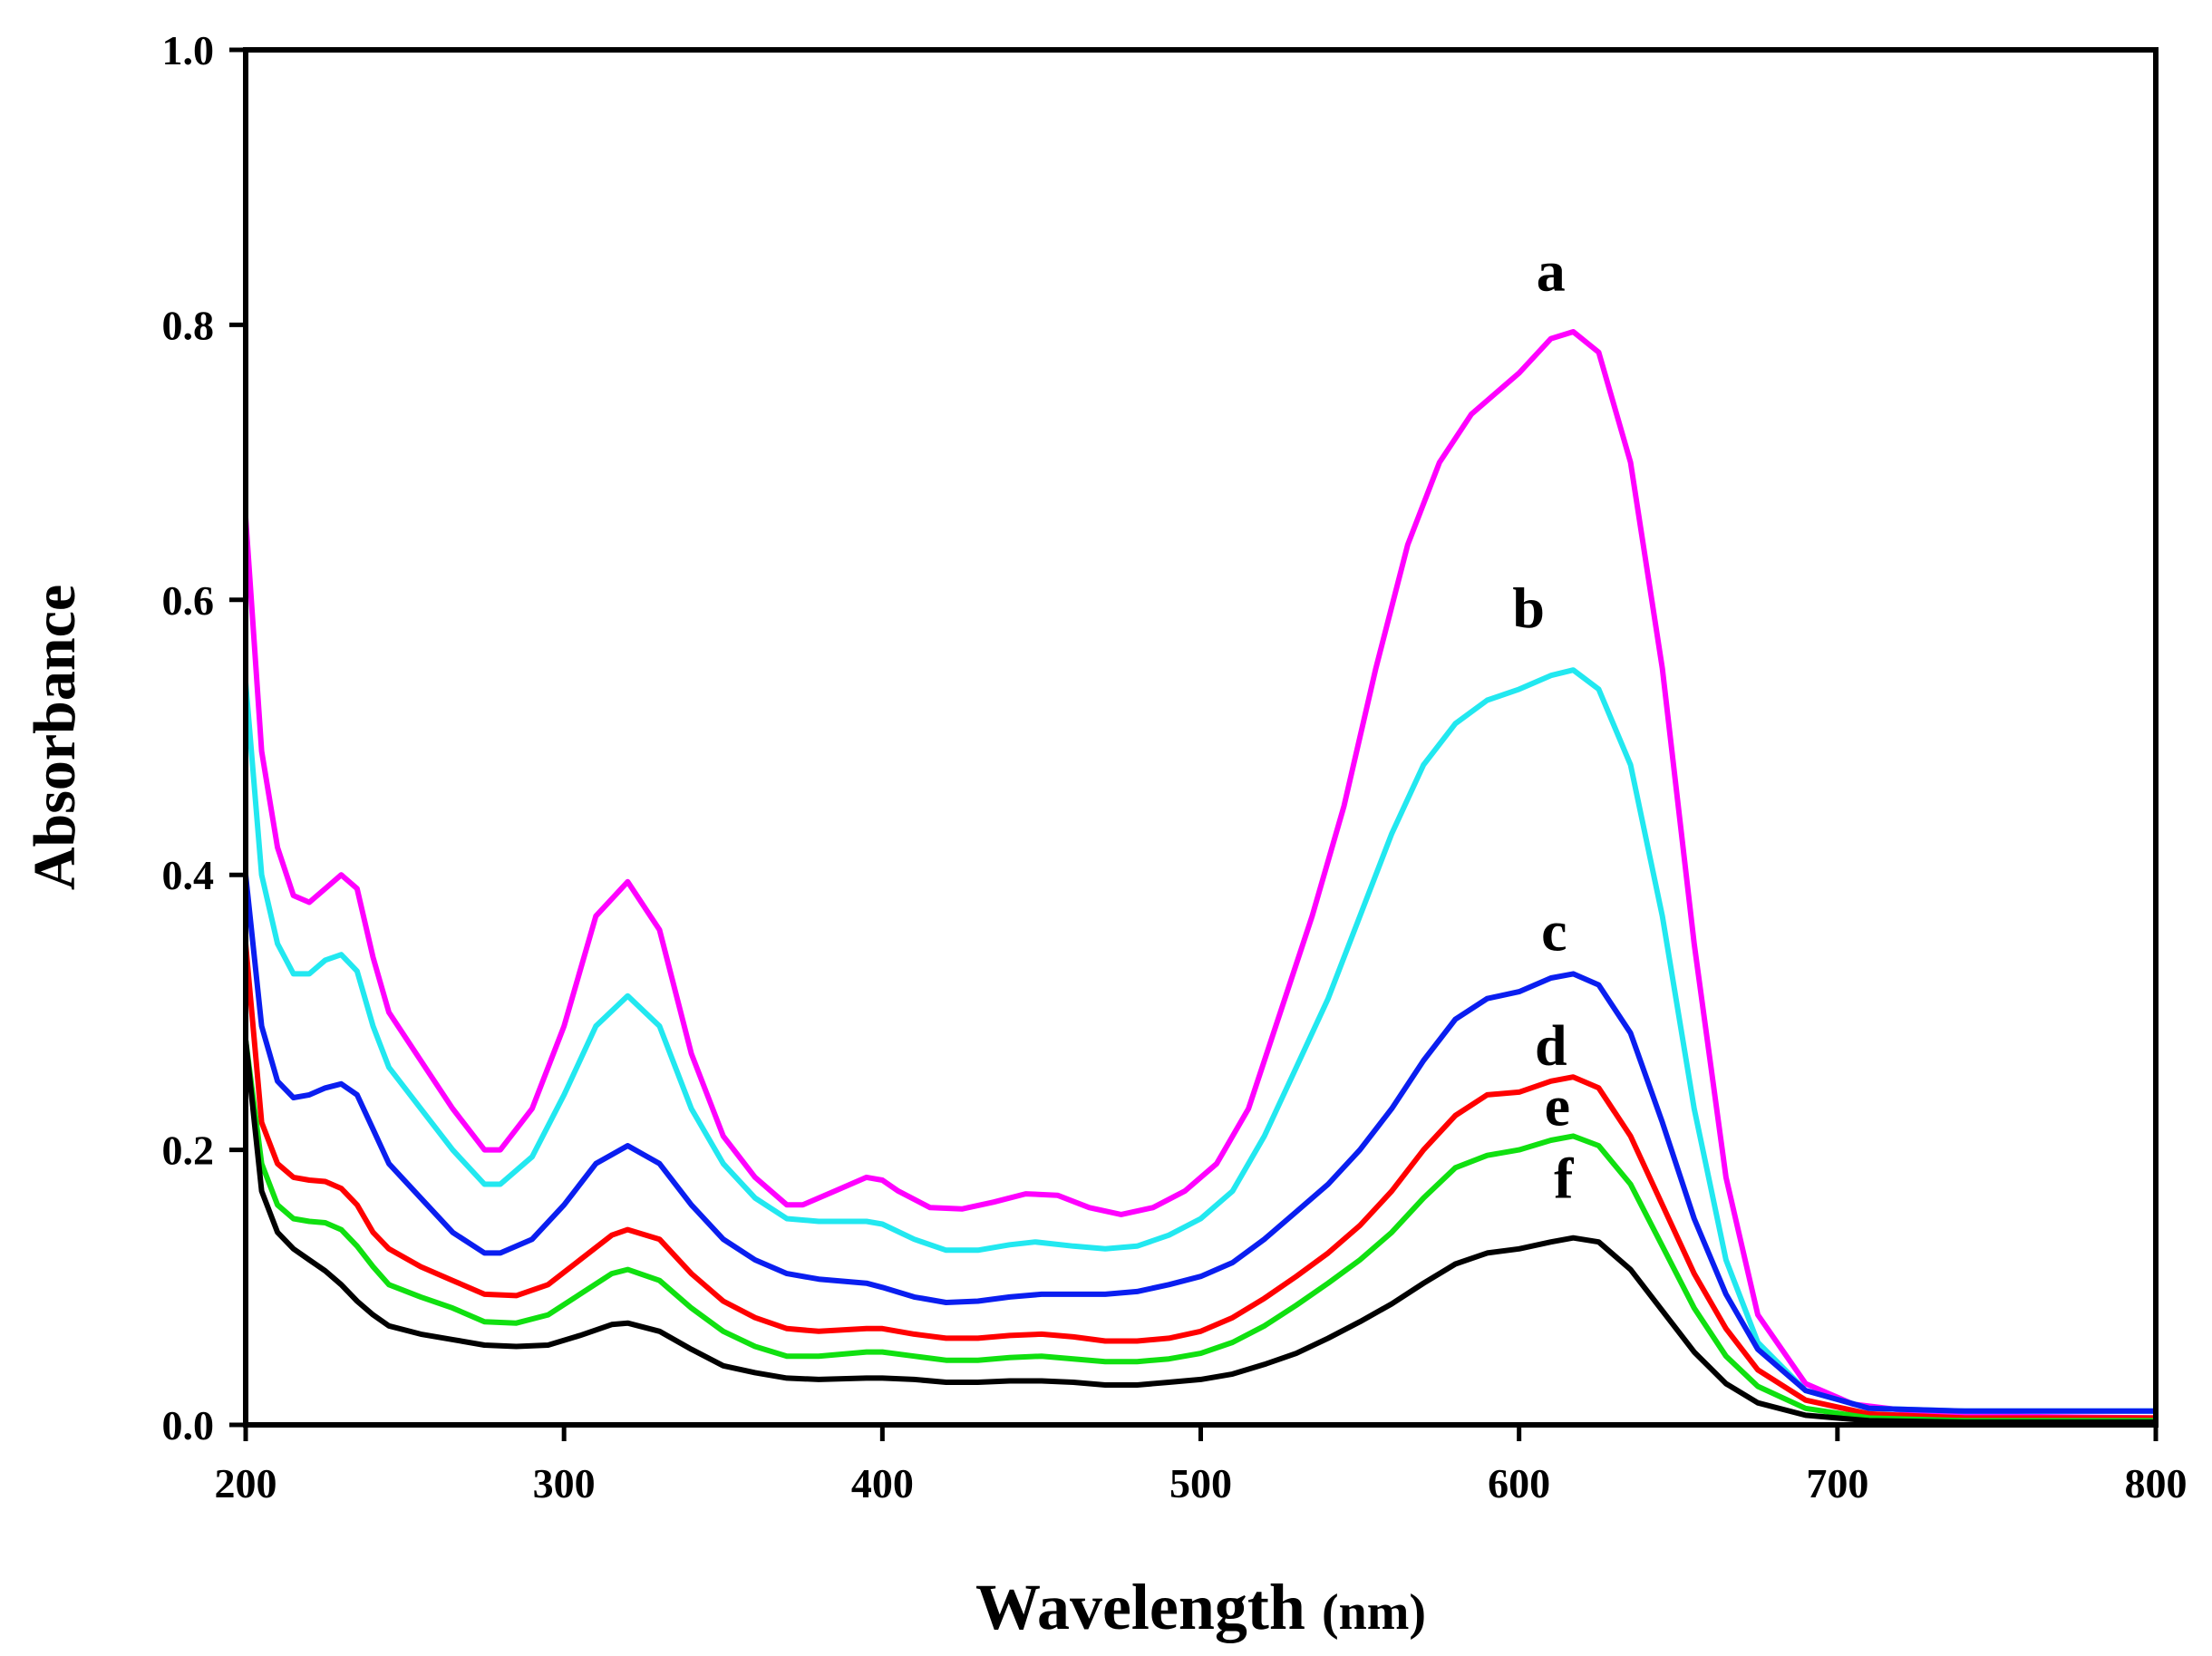 The image size is (2212, 1656). Describe the element at coordinates (188, 600) in the screenshot. I see `y-tick-label: 0.6` at that location.